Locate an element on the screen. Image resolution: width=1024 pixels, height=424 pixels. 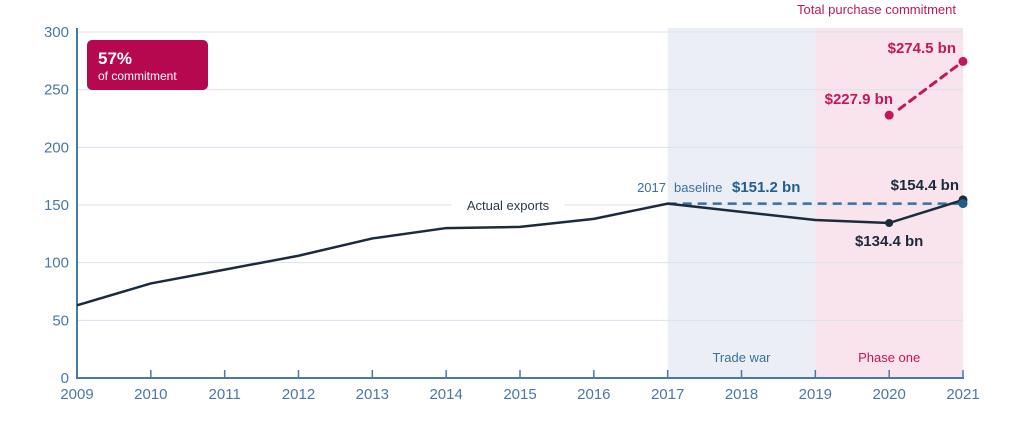
x-tick-label: 2015 is located at coordinates (519, 394).